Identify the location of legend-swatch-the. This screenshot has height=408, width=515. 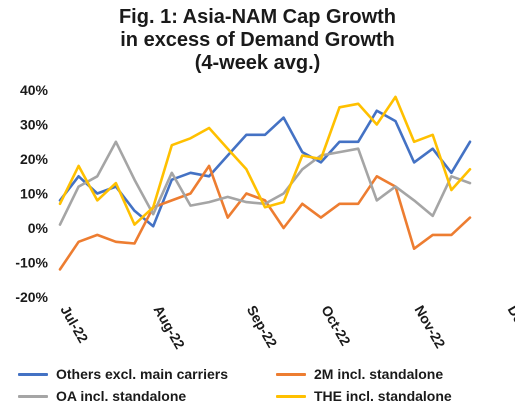
(291, 396).